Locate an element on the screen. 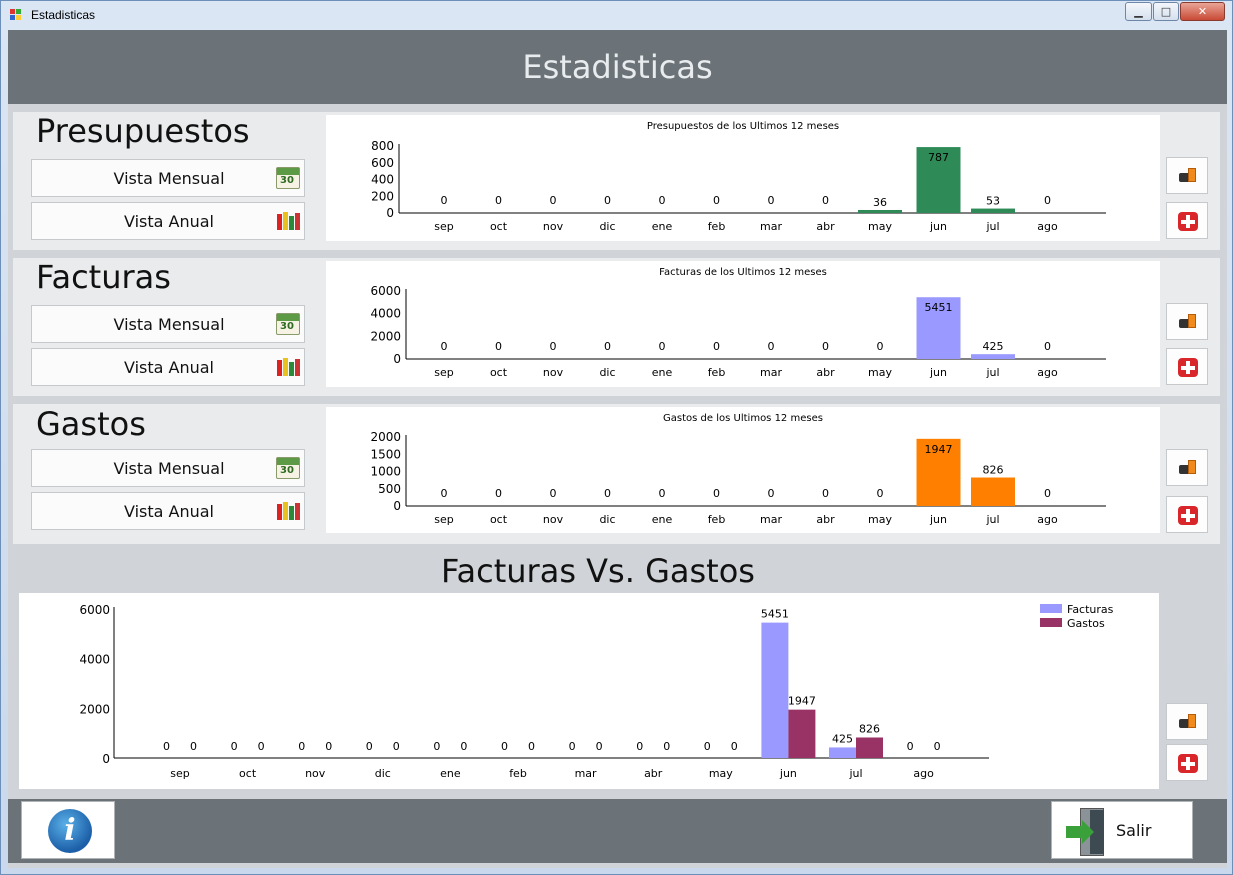 This screenshot has width=1233, height=875. exit-button: Salir is located at coordinates (1122, 830).